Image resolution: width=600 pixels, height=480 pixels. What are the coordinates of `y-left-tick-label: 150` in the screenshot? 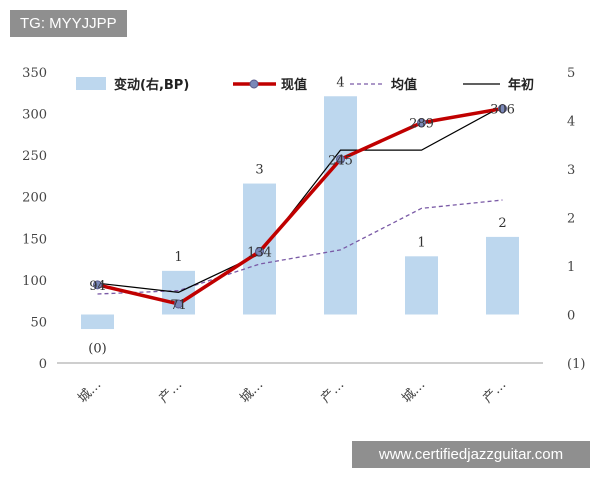 It's located at (34, 239).